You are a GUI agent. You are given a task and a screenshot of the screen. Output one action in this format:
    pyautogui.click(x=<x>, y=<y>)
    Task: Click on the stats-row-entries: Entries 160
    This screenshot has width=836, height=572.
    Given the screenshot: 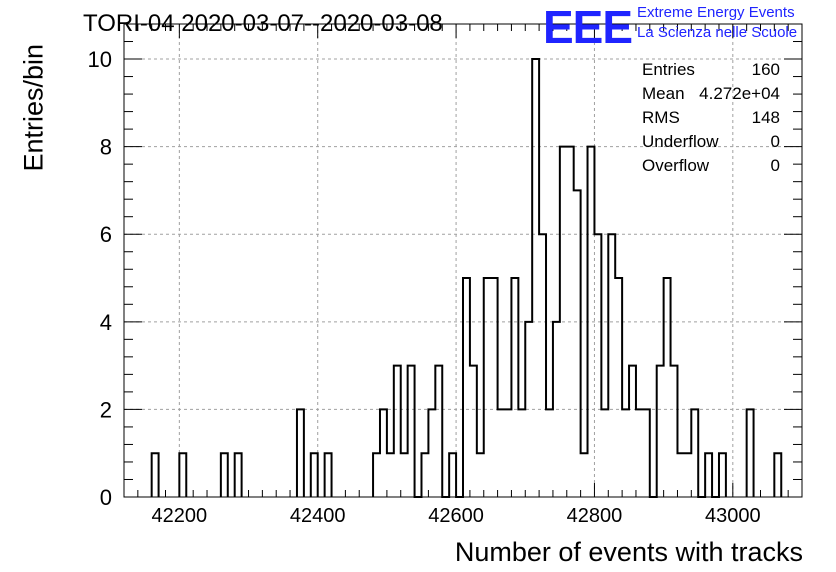 What is the action you would take?
    pyautogui.click(x=711, y=72)
    